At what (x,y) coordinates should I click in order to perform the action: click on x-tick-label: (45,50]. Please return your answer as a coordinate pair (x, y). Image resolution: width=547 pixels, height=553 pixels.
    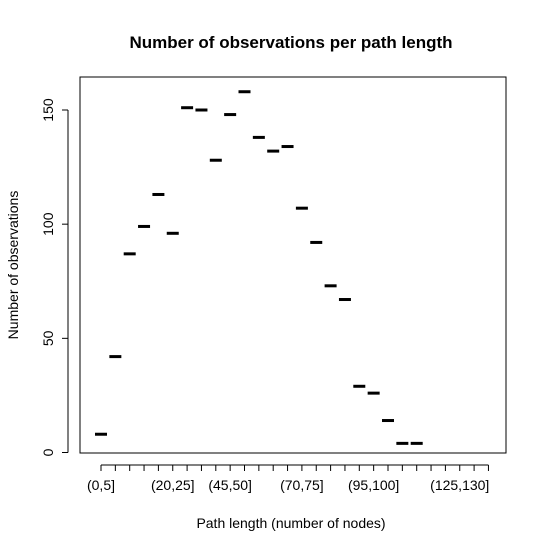
    Looking at the image, I should click on (230, 485).